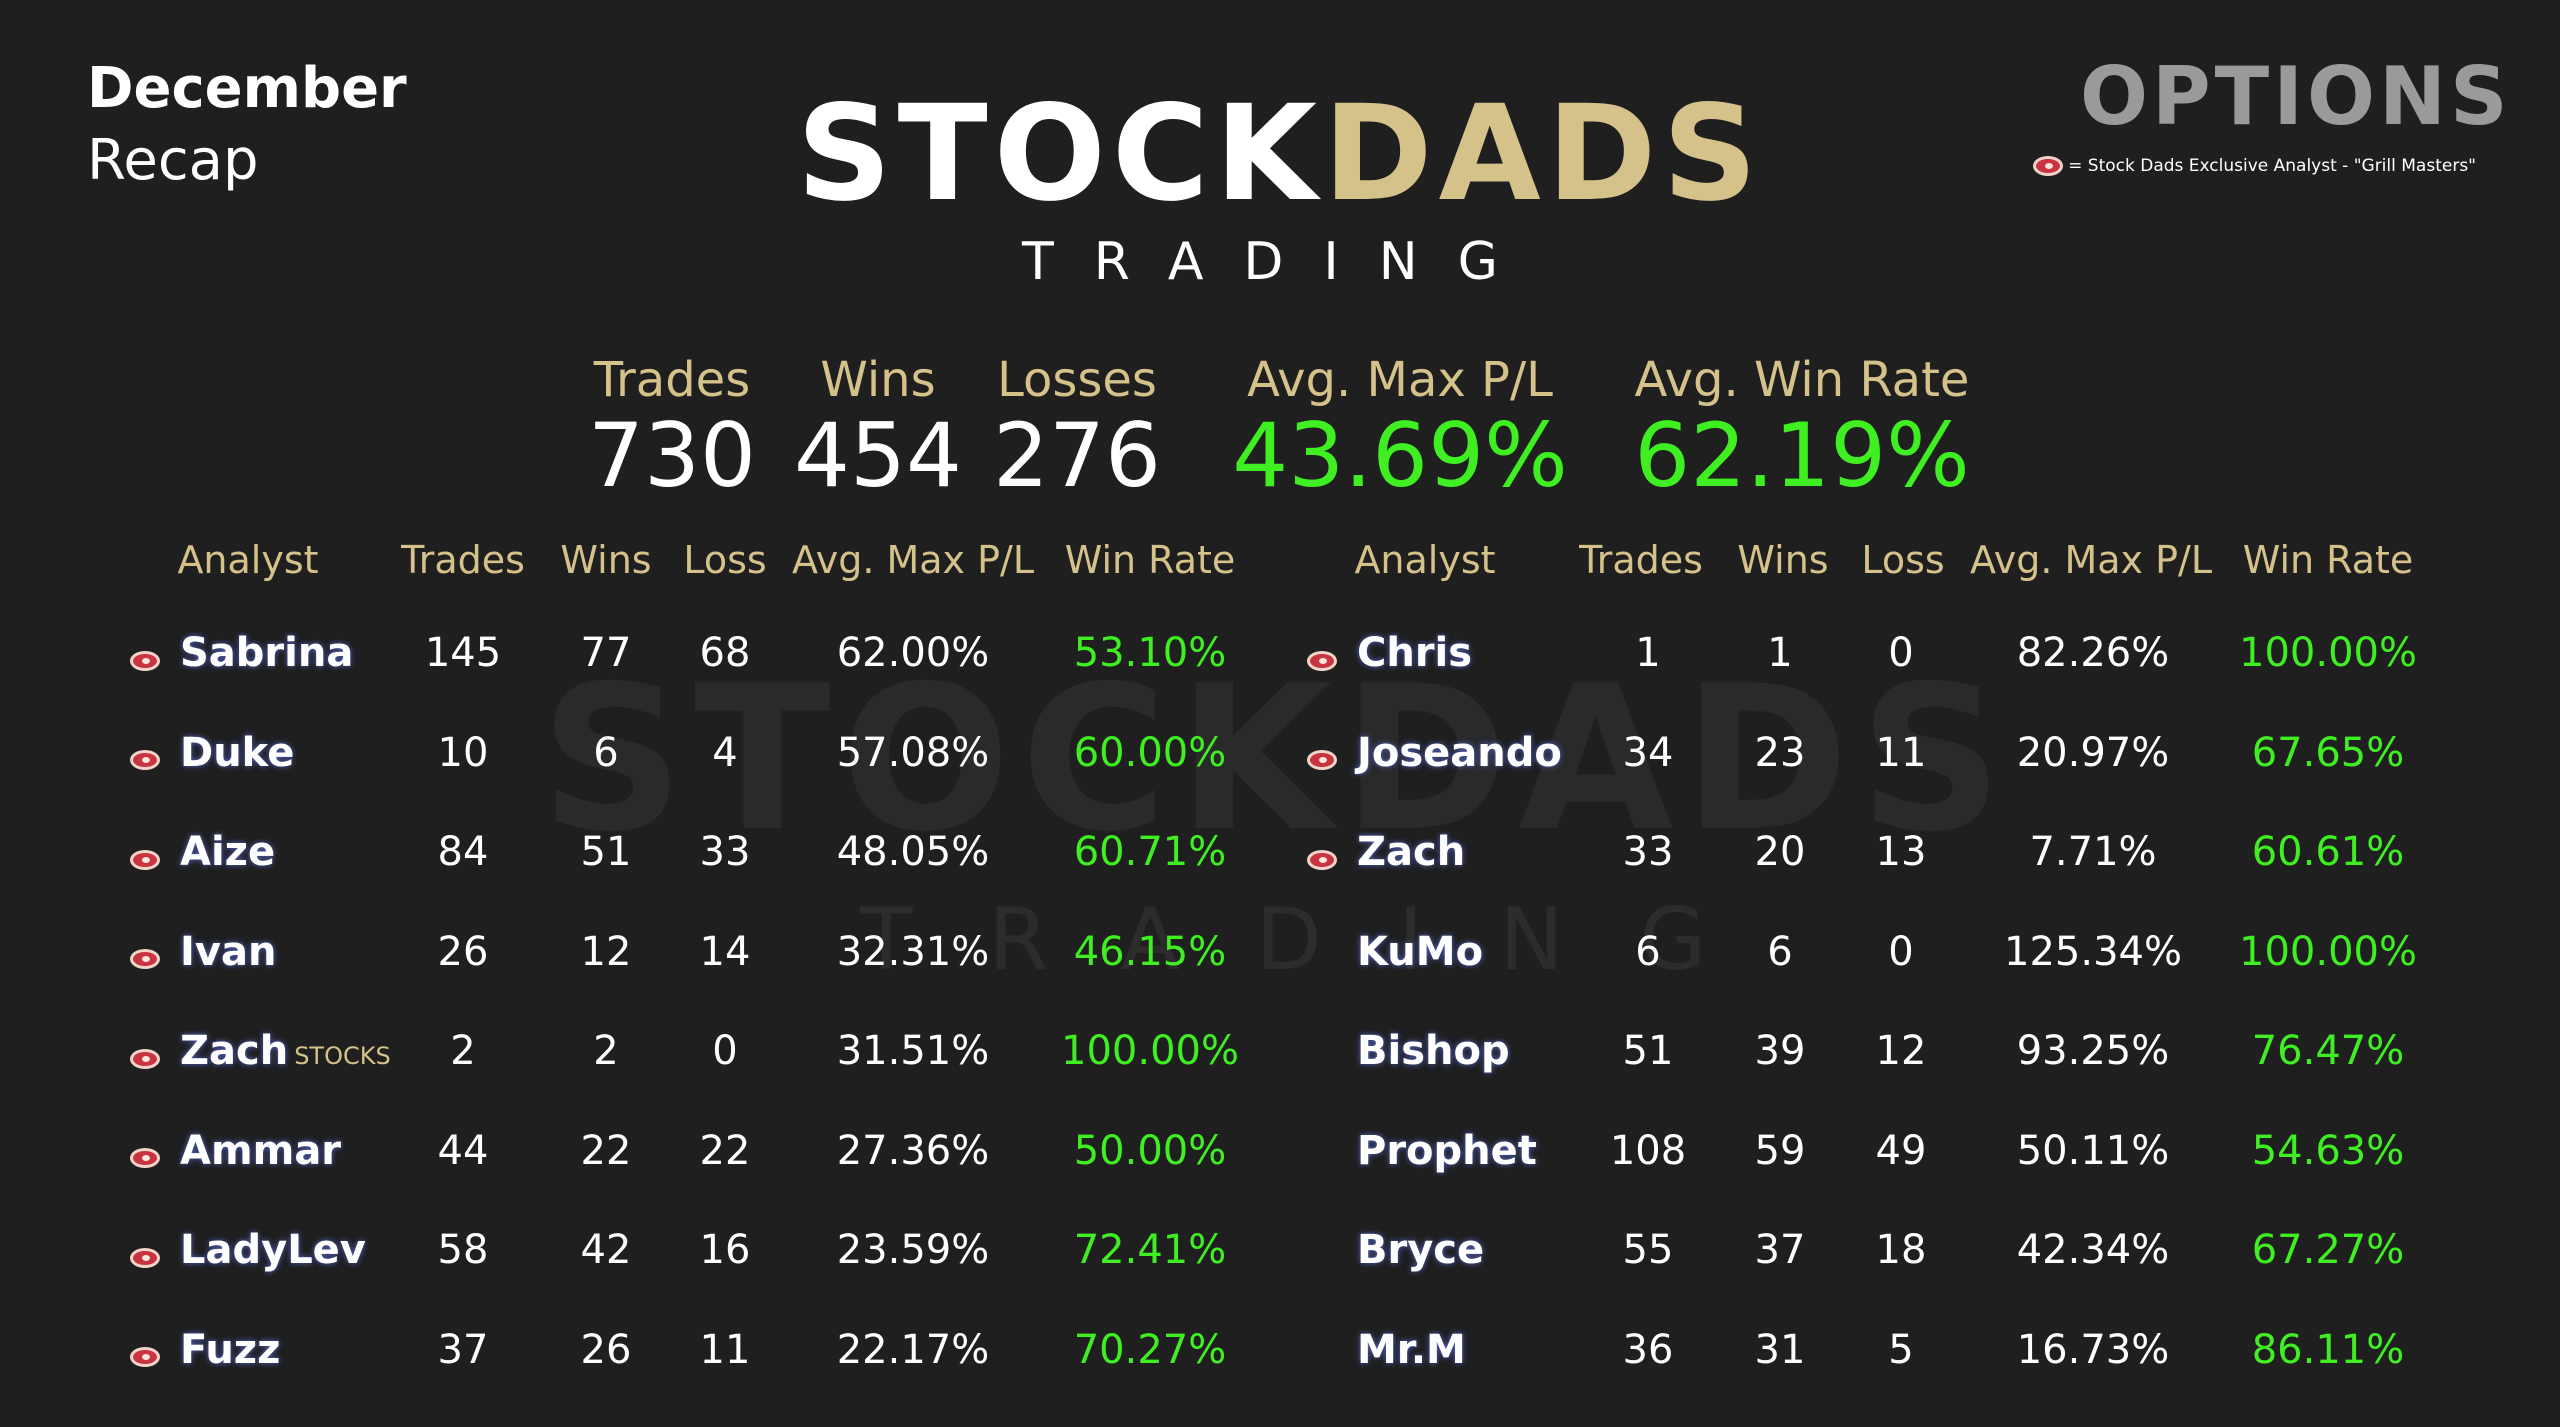 The image size is (2560, 1427). I want to click on cell-loss: 0, so click(725, 1051).